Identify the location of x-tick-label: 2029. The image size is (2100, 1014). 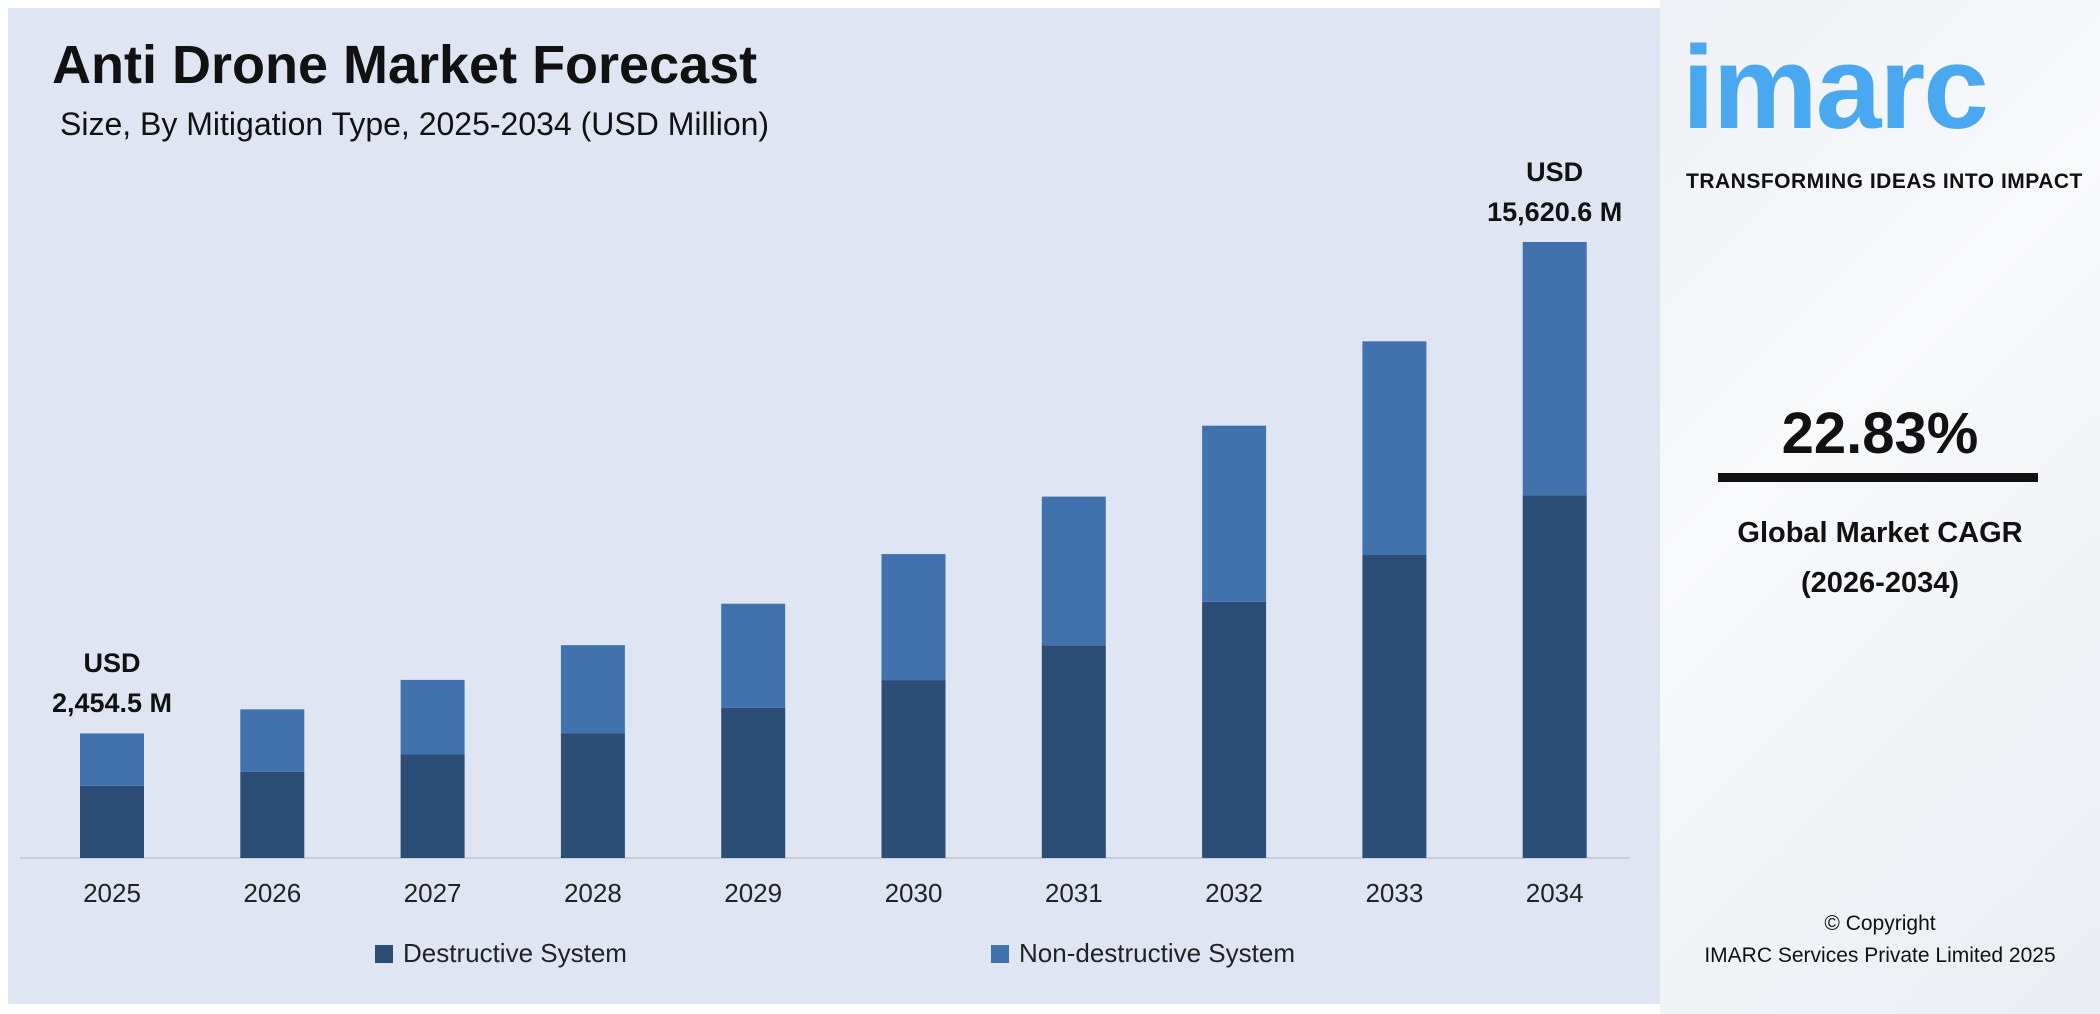
(753, 893).